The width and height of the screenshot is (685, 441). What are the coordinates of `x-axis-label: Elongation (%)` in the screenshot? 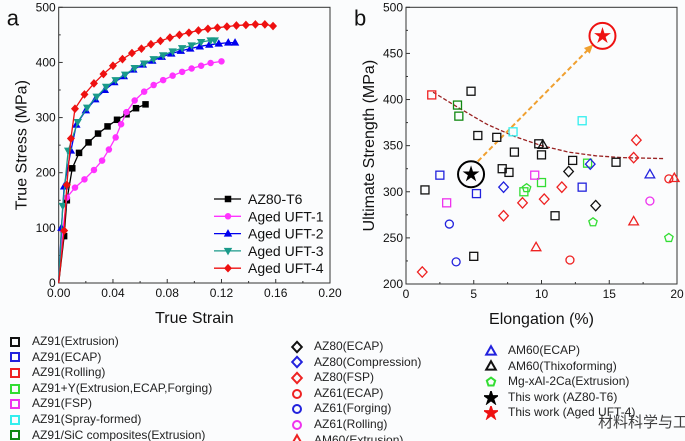 It's located at (541, 319).